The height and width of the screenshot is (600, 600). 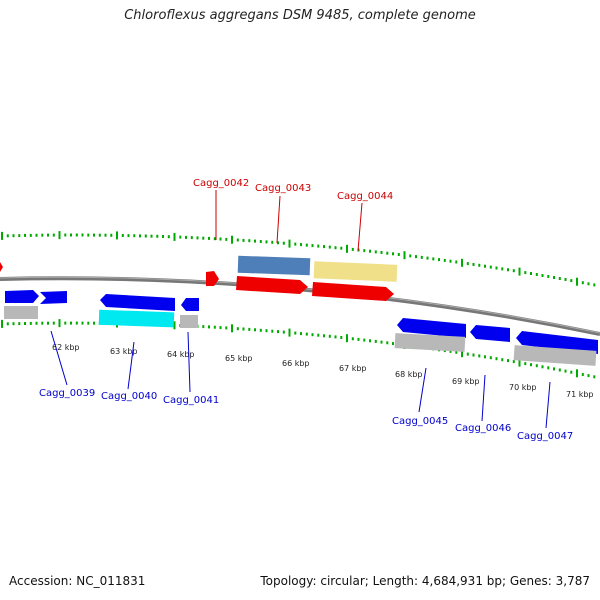 I want to click on gene-arrow-cagg-0047-blue, so click(x=557, y=342).